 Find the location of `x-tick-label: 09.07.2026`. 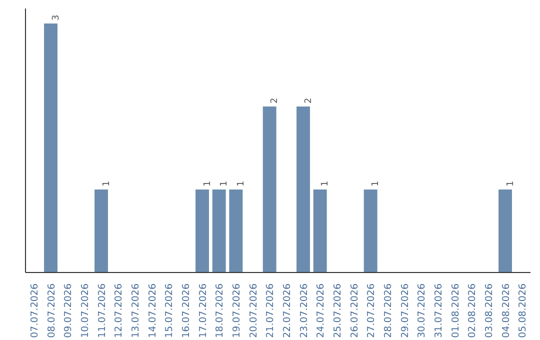

x-tick-label: 09.07.2026 is located at coordinates (68, 310).